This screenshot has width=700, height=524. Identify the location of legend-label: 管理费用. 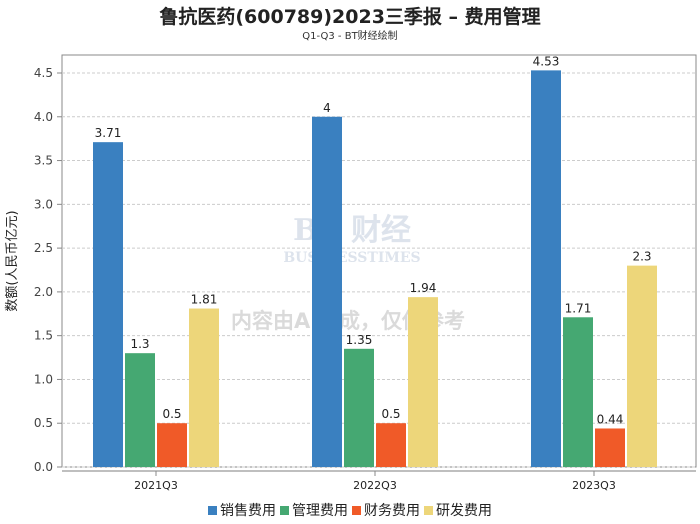
(320, 511).